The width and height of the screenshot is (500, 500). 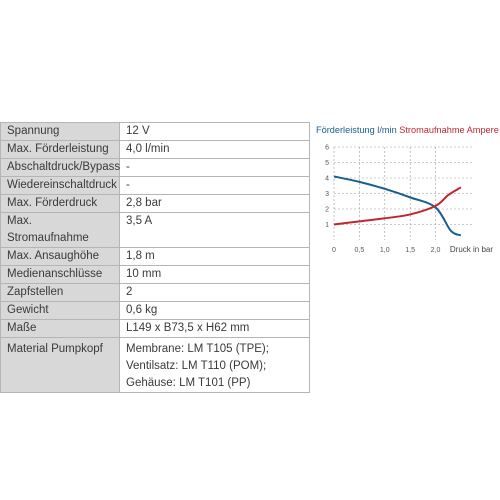 I want to click on spec-row: Gewicht 0,6 kg, so click(x=155, y=310).